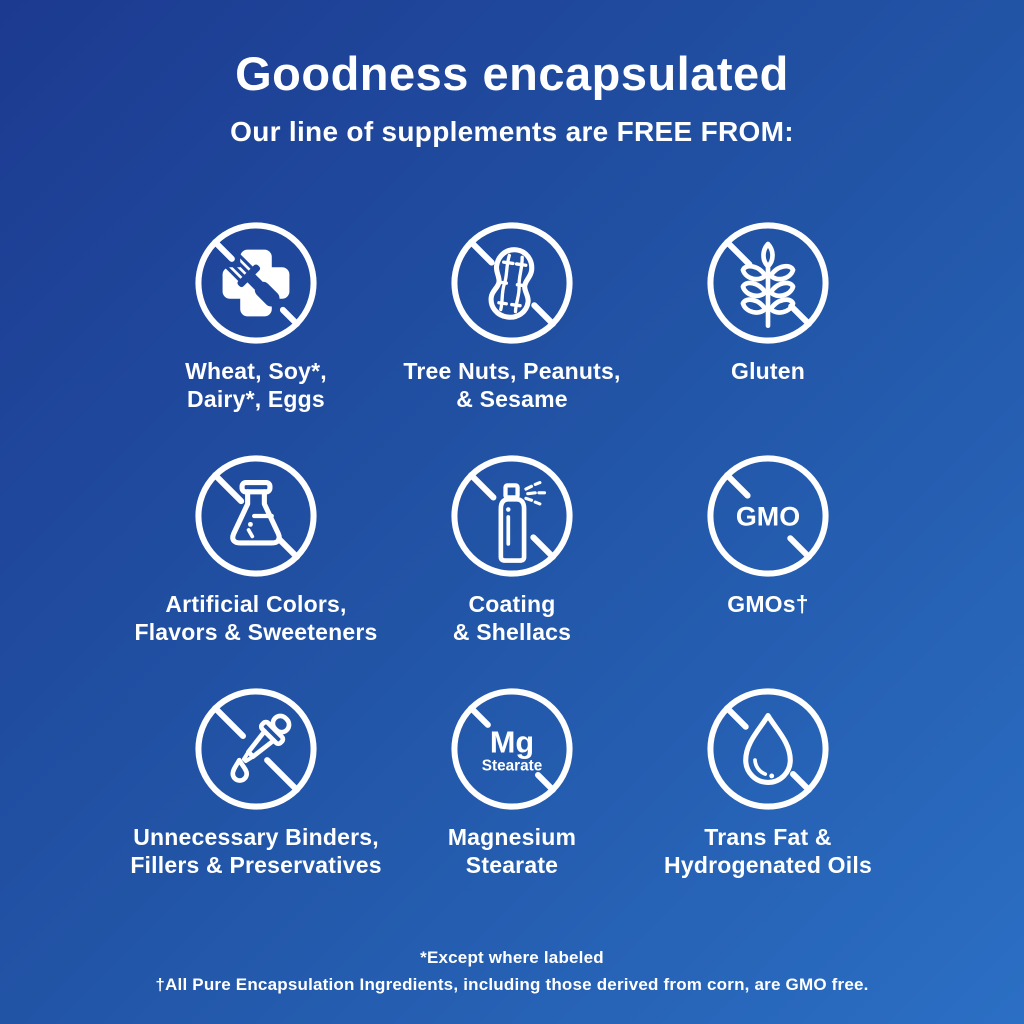 This screenshot has height=1024, width=1024. I want to click on free-from-label: Magnesium Stearate, so click(512, 851).